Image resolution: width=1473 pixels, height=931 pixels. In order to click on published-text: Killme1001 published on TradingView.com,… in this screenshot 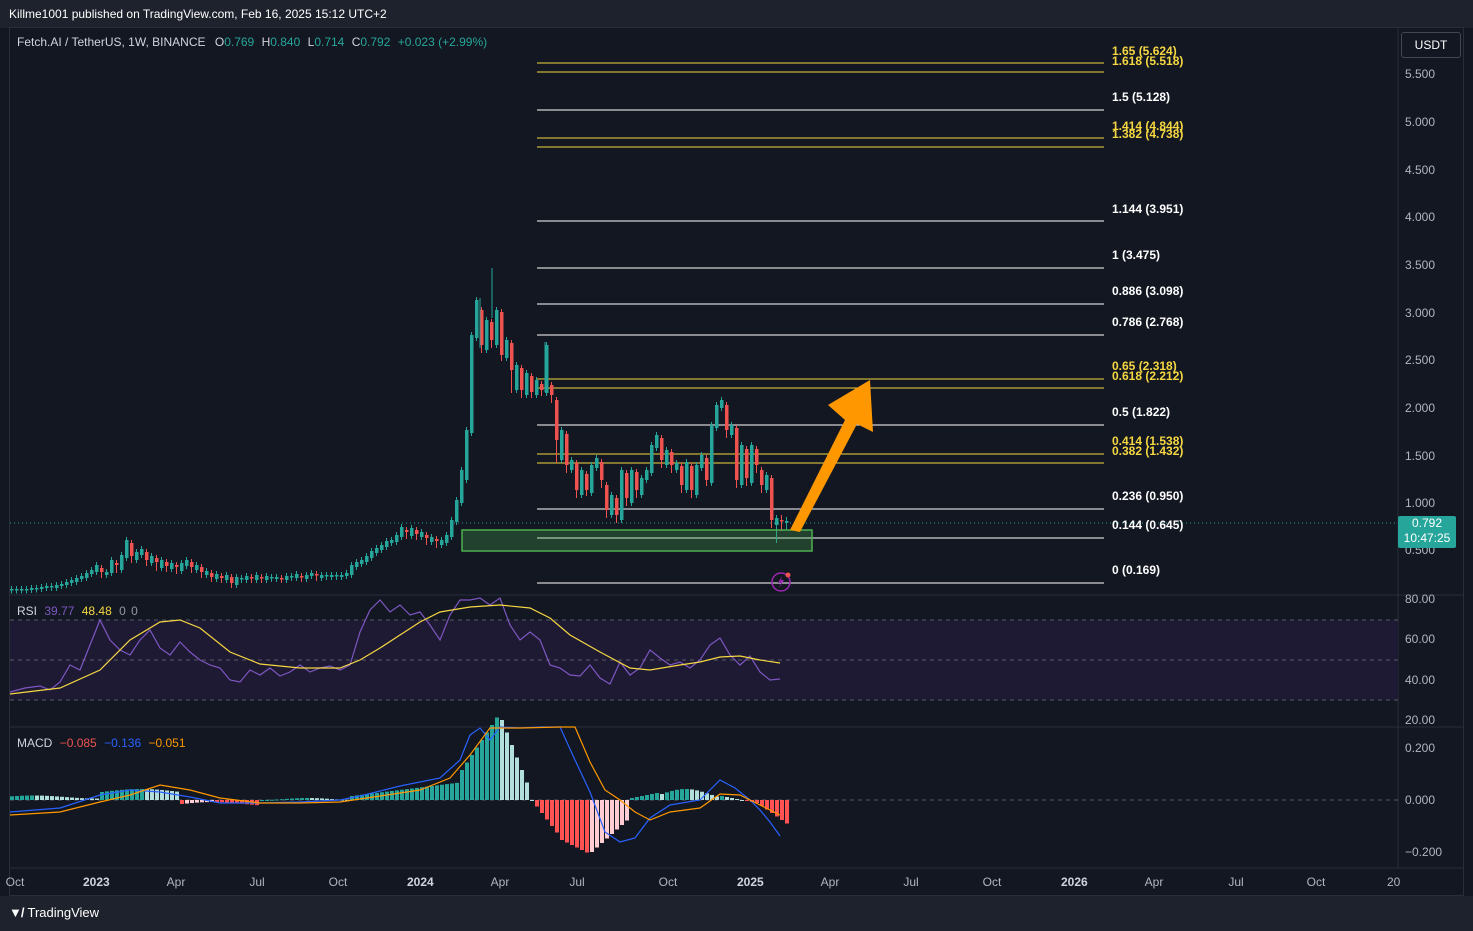, I will do `click(198, 14)`.